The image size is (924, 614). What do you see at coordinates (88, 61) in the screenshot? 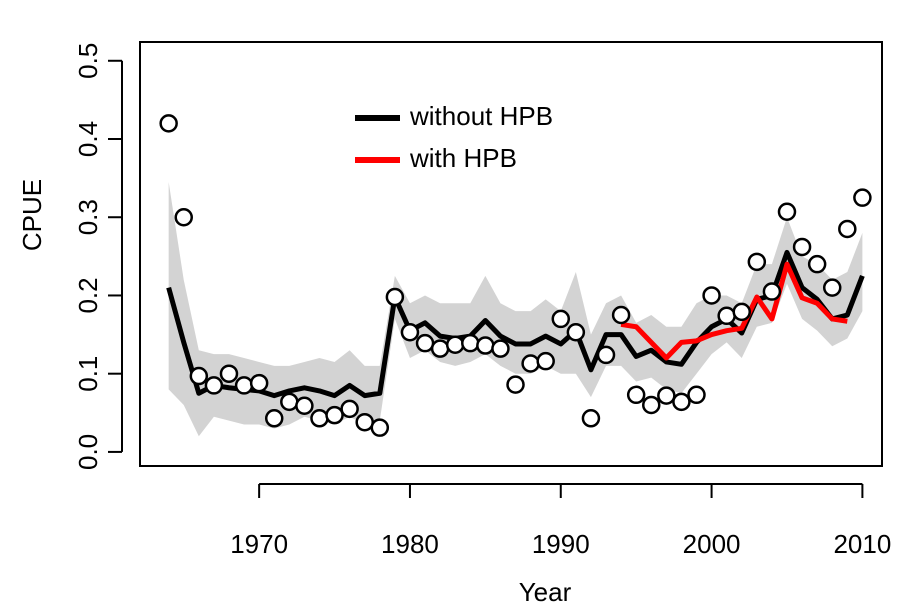
I see `y-tick-label: 0.5` at bounding box center [88, 61].